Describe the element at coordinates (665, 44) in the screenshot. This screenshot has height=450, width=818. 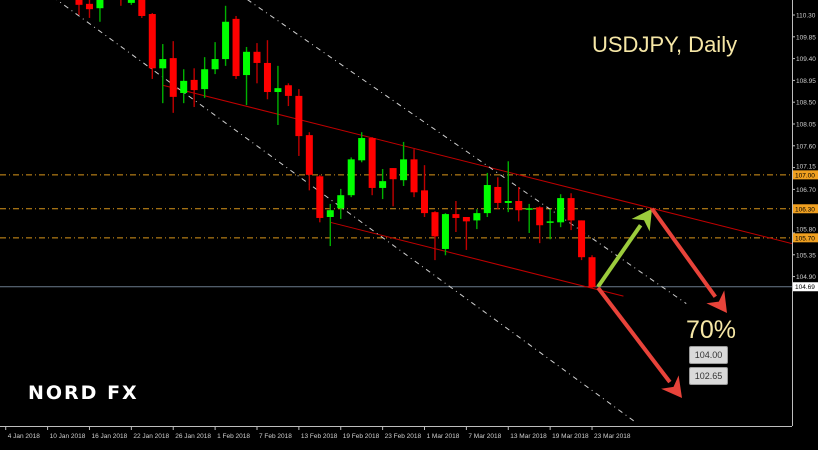
I see `chart-title: USDJPY, Daily` at that location.